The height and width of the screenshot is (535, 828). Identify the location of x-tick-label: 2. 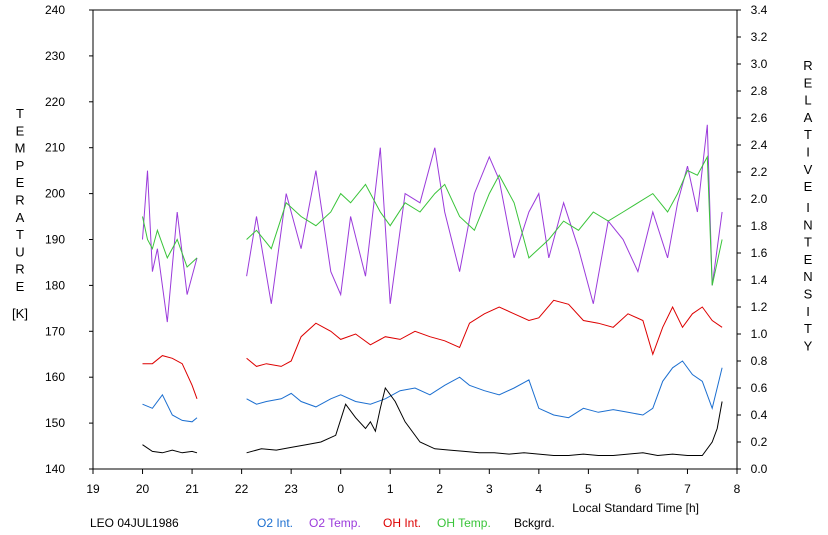
(439, 489).